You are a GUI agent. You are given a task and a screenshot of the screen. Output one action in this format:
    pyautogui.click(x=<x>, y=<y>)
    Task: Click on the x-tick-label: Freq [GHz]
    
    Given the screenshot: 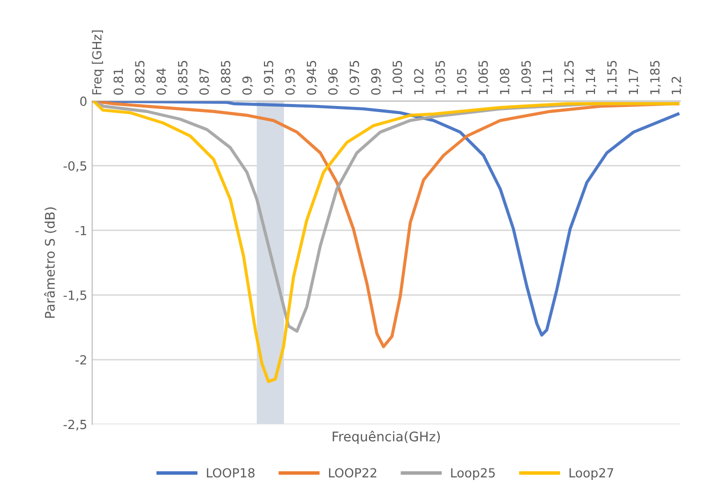 What is the action you would take?
    pyautogui.click(x=98, y=62)
    